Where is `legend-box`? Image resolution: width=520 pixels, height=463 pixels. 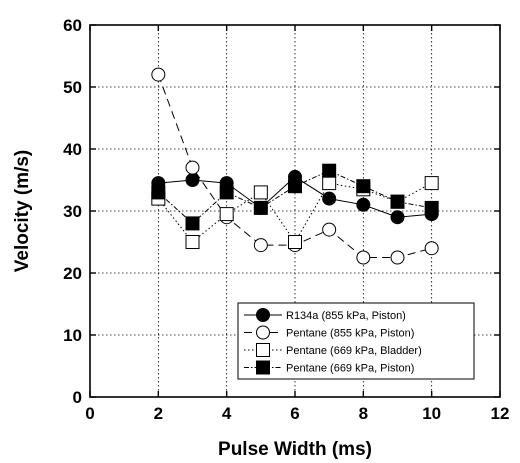
legend-box is located at coordinates (356, 341).